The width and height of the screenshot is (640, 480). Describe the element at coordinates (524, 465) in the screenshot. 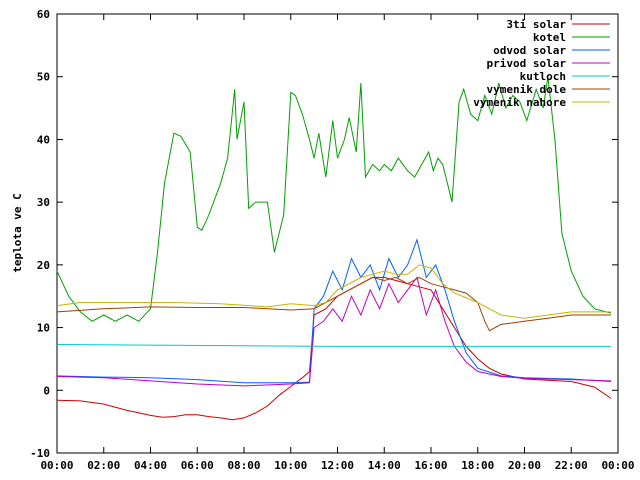

I see `x-tick-label: 20:00` at that location.